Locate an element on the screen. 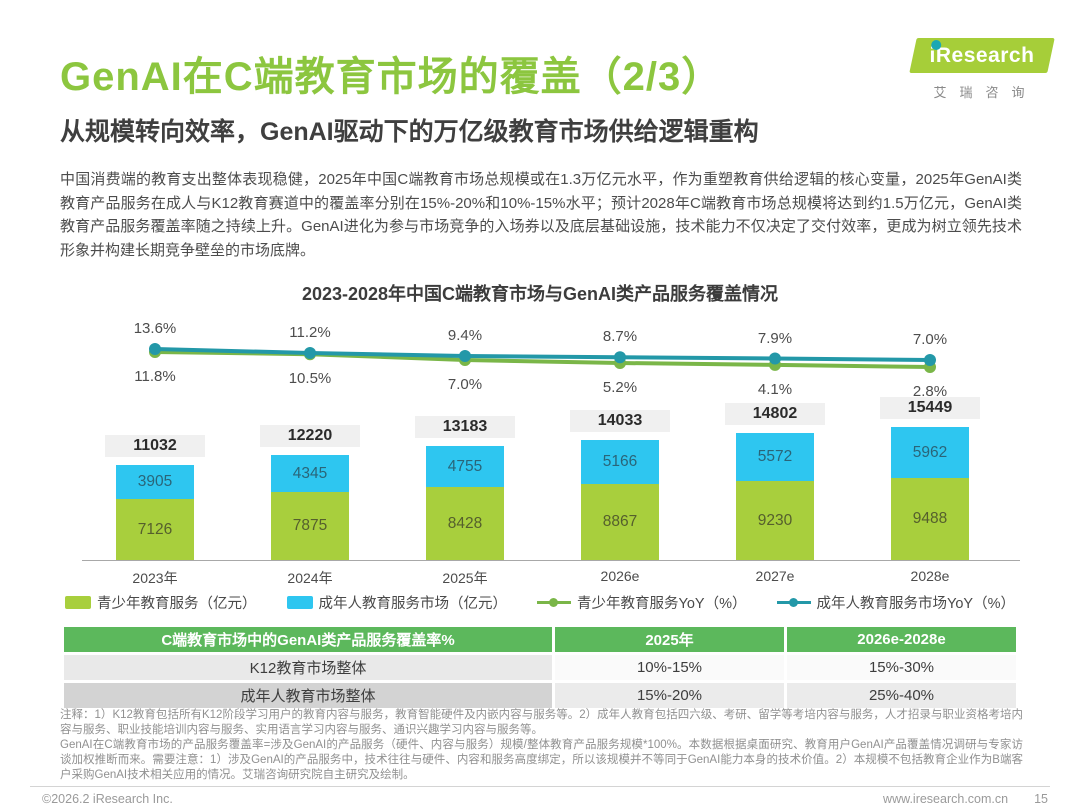  x-axis-line is located at coordinates (551, 560).